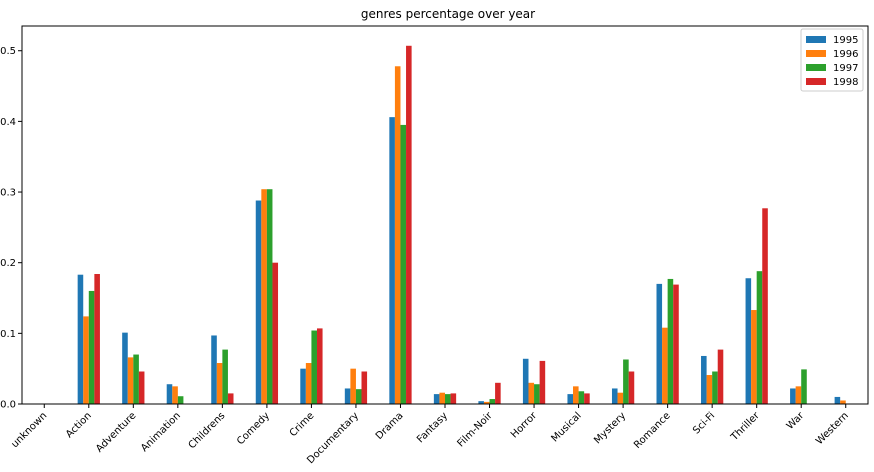 Image resolution: width=874 pixels, height=472 pixels. Describe the element at coordinates (845, 82) in the screenshot. I see `legend-label-1998: 1998` at that location.